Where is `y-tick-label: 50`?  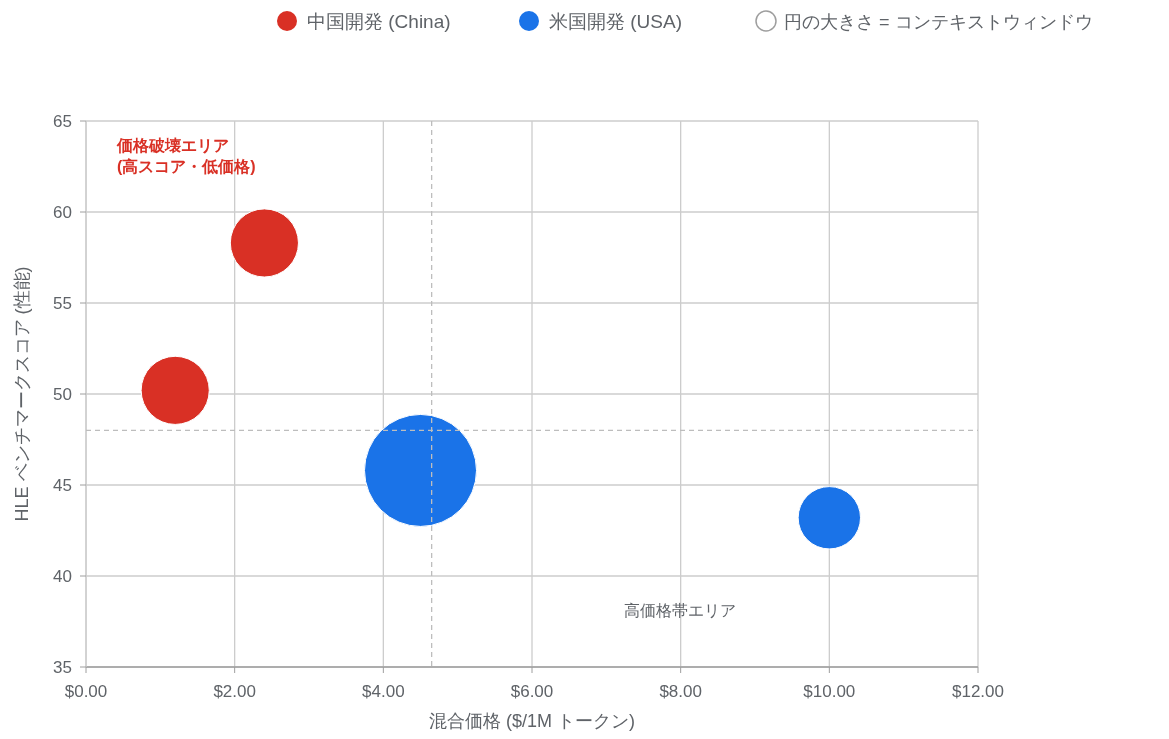
y-tick-label: 50 is located at coordinates (62, 394).